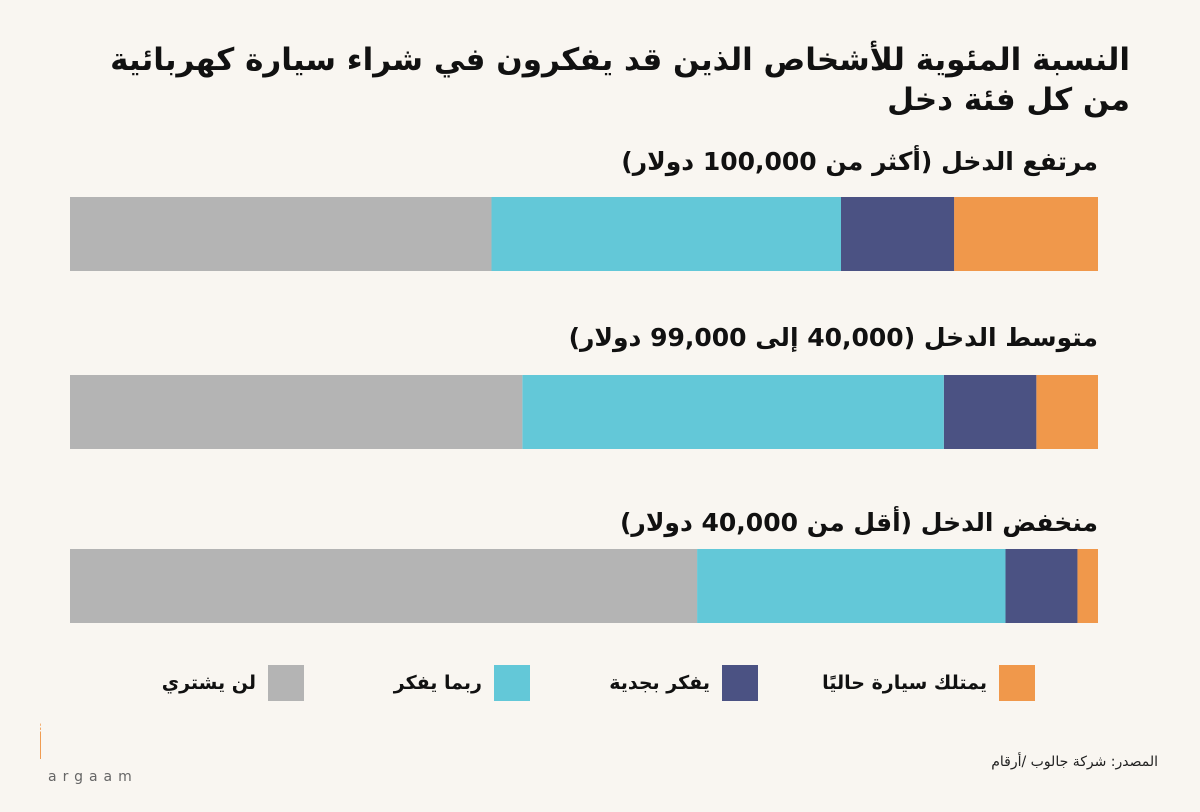  Describe the element at coordinates (1041, 586) in the screenshot. I see `bar-segment-low-income-seriously-considering` at that location.